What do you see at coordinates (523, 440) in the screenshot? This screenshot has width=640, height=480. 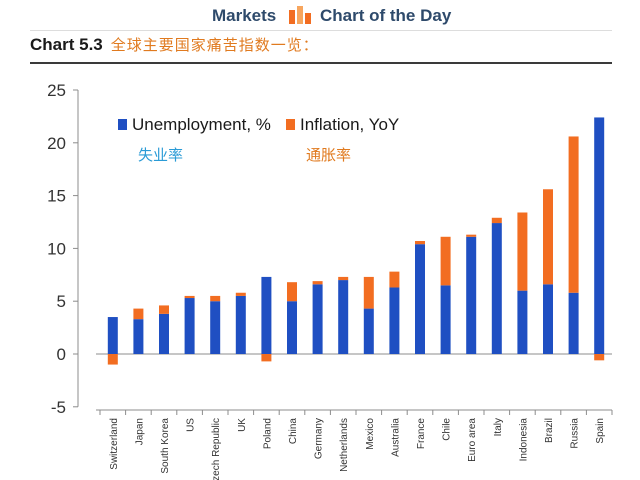 I see `x-tick-label: Indonesia` at bounding box center [523, 440].